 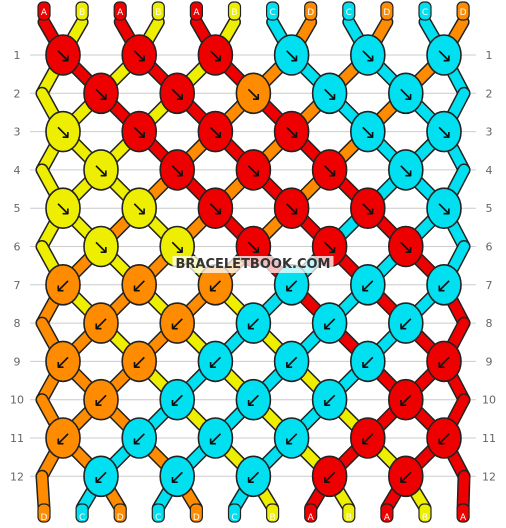 I want to click on row-label-left: 2, so click(x=17, y=93).